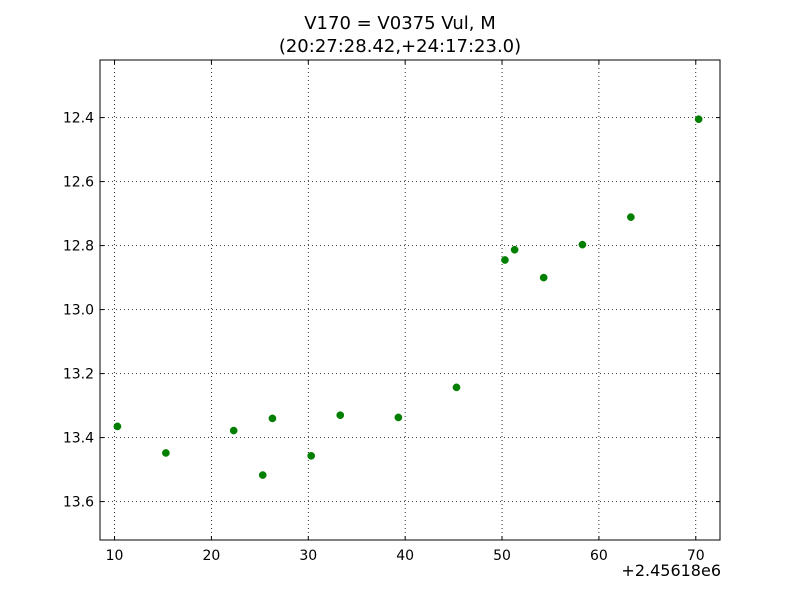 The height and width of the screenshot is (600, 800). I want to click on chart-title: V170 = V0375 Vul, M, so click(400, 23).